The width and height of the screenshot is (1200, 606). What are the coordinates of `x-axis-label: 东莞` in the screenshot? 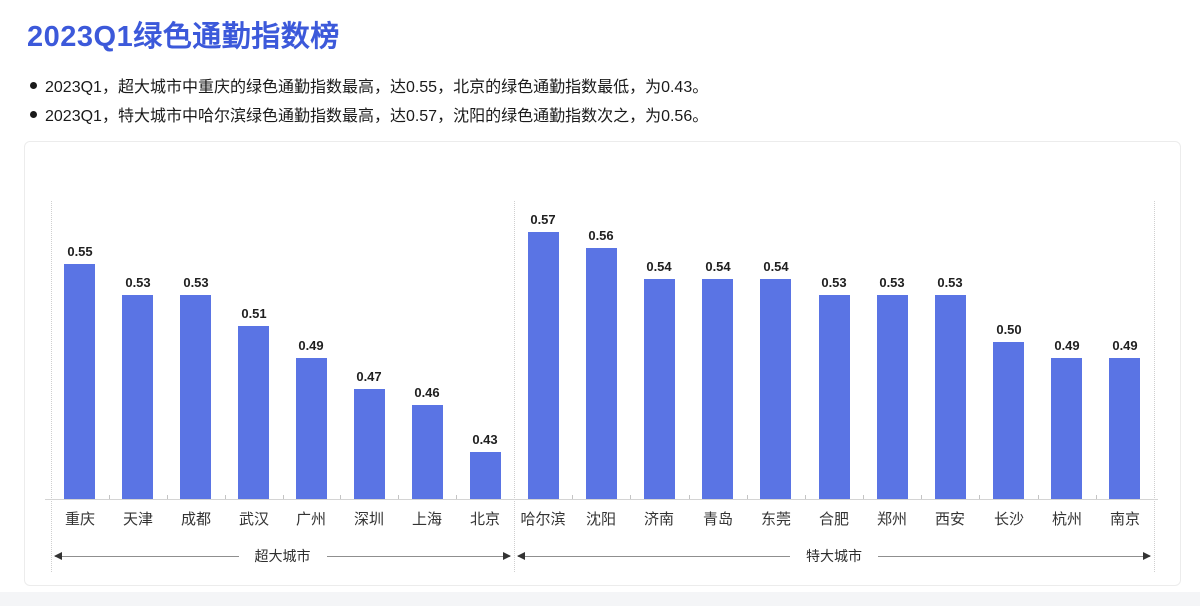 It's located at (775, 519).